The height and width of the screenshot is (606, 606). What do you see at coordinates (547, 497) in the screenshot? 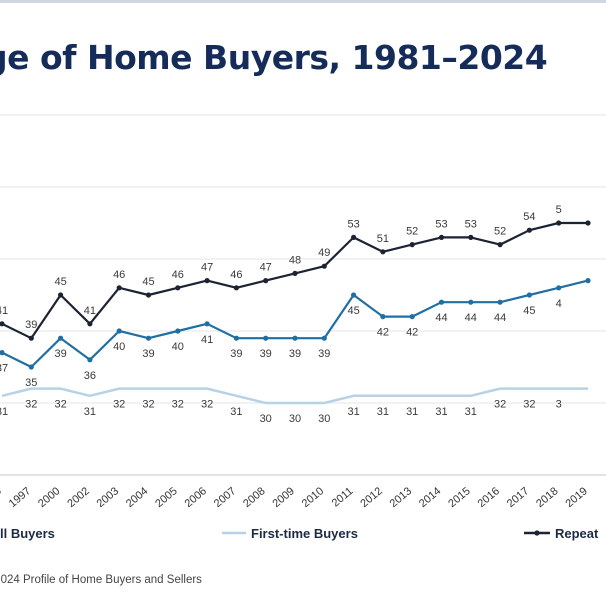
I see `x-tick-label: 2018` at bounding box center [547, 497].